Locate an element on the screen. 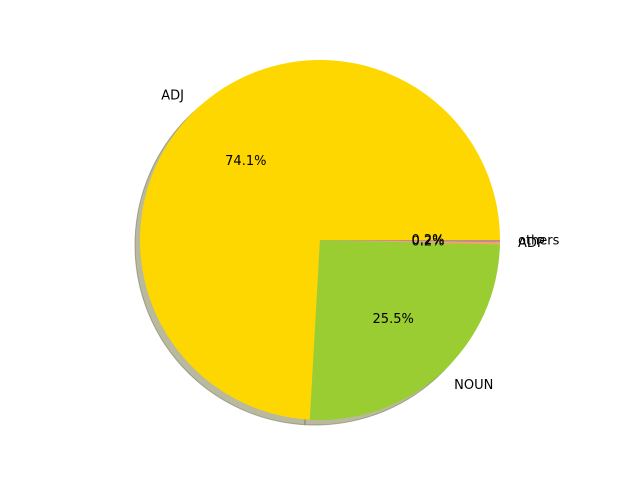 This screenshot has width=640, height=480. pie-percent-labels: 74.1%25.5%0.2%0.2% is located at coordinates (334, 240).